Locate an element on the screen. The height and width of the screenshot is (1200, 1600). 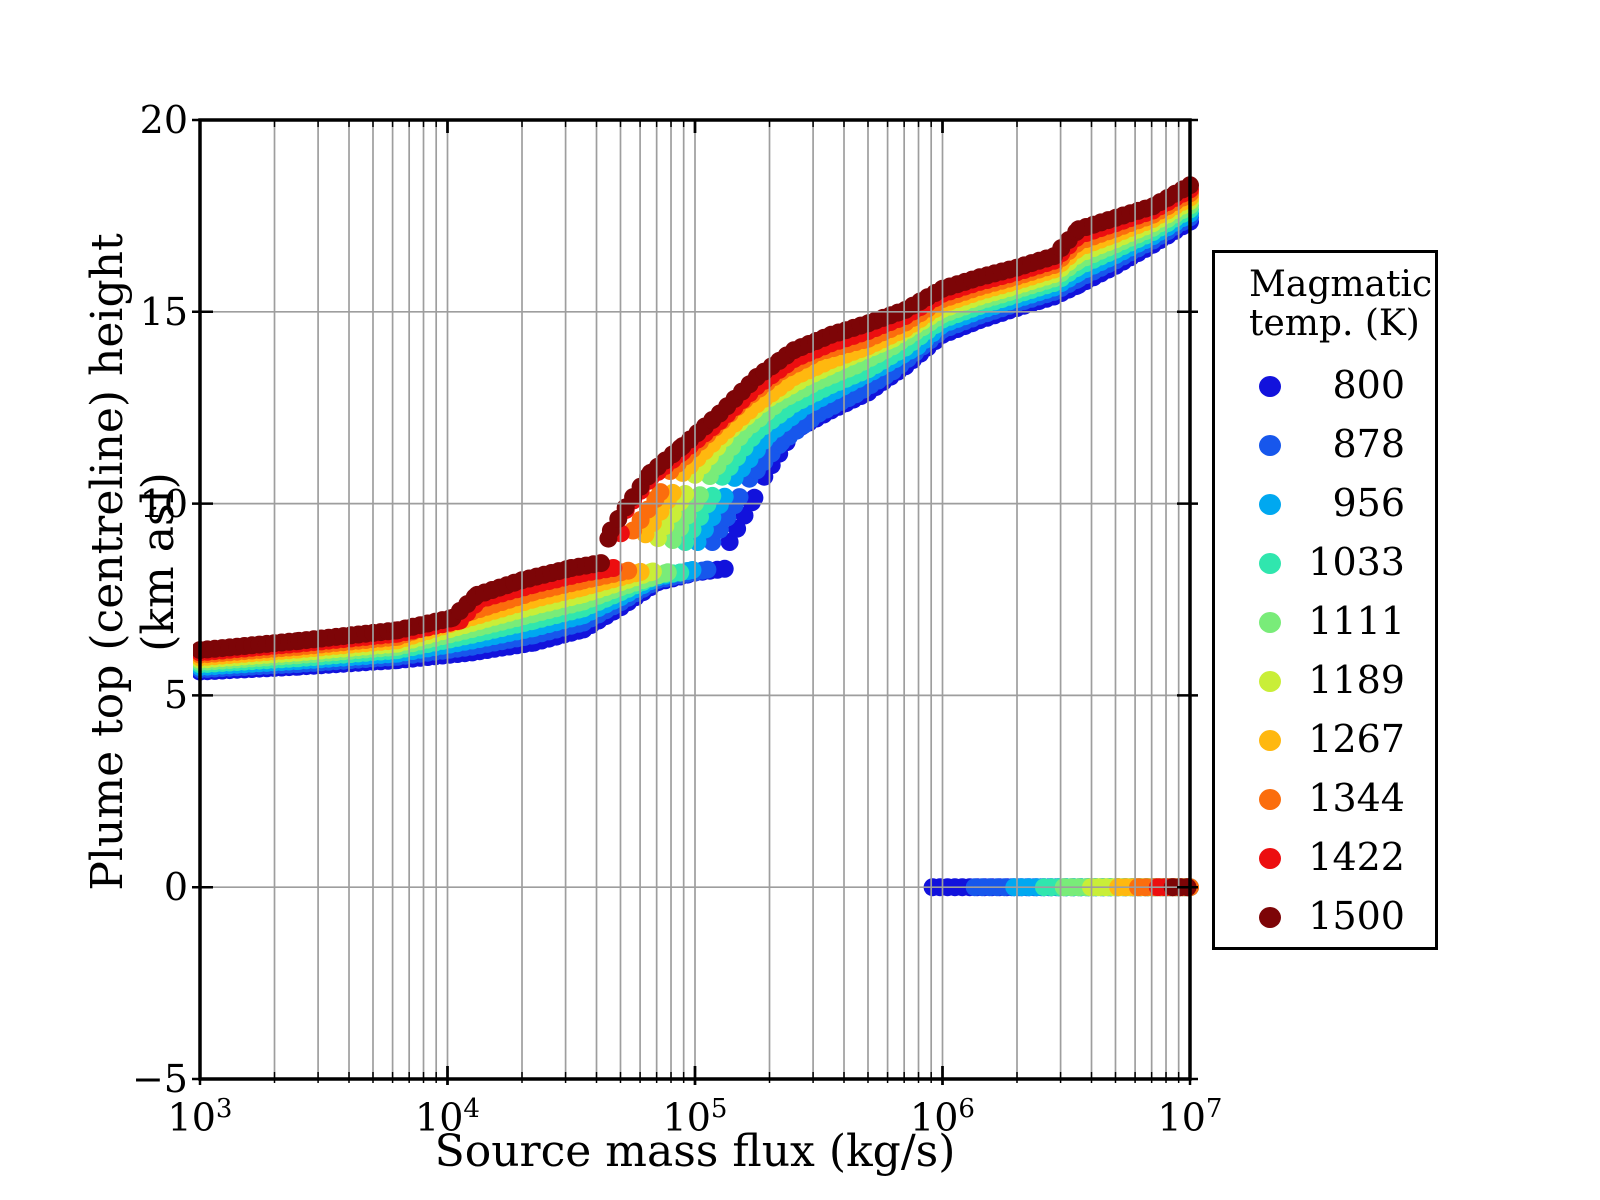
y-tick-label: 15 is located at coordinates (163, 311).